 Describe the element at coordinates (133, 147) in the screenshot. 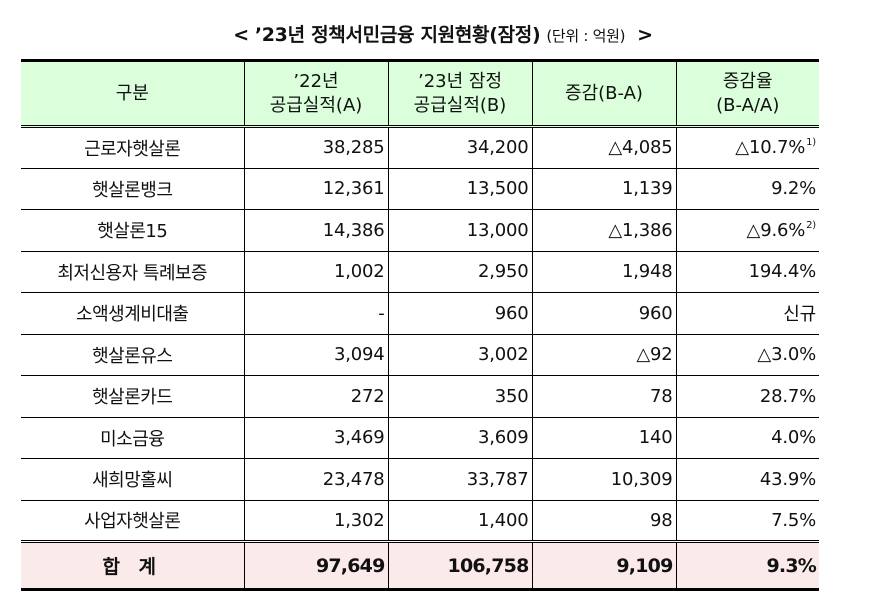

I see `row-name: 근로자햇살론` at that location.